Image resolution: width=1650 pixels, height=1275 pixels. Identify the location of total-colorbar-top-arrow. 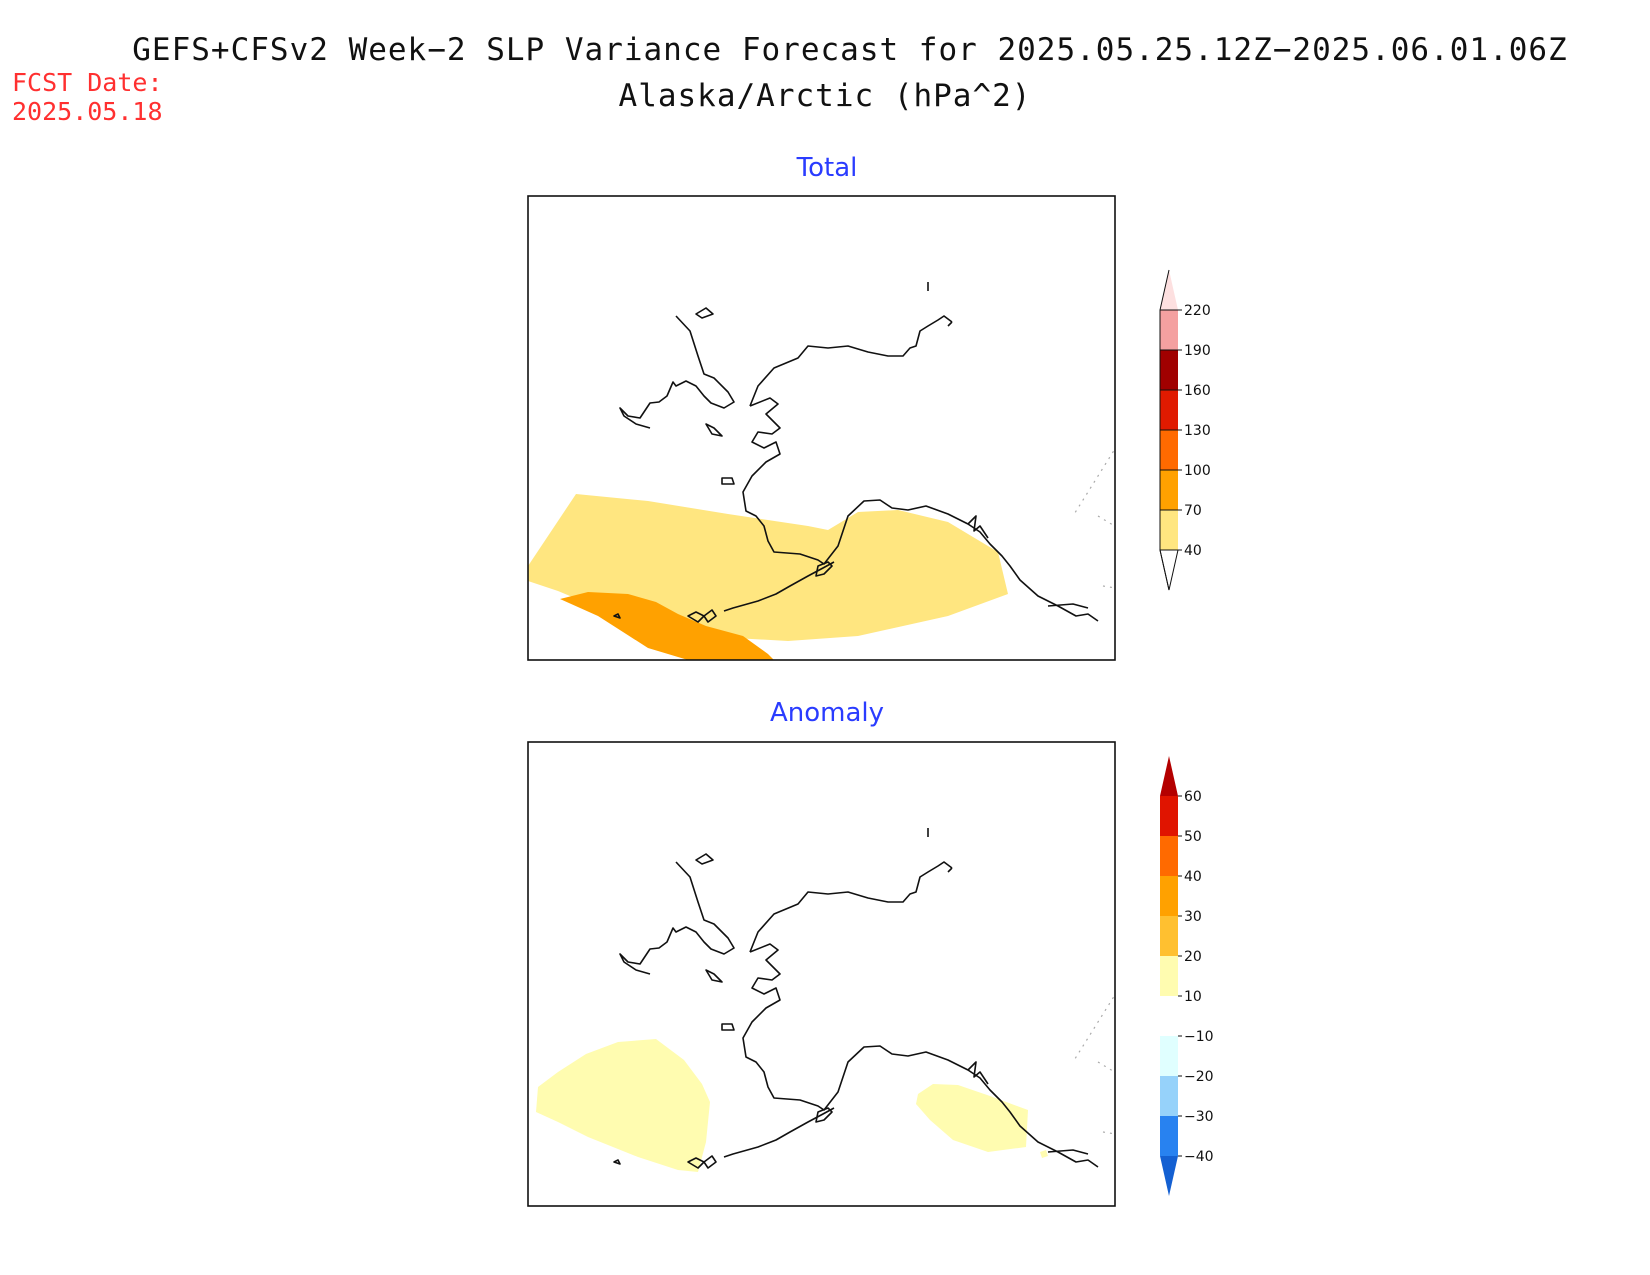
(1169, 290).